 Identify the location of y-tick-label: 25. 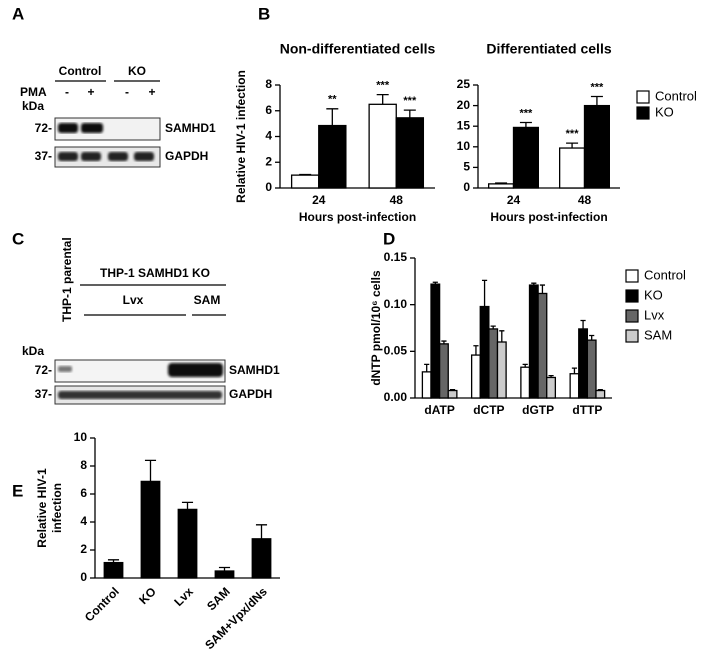
(464, 84).